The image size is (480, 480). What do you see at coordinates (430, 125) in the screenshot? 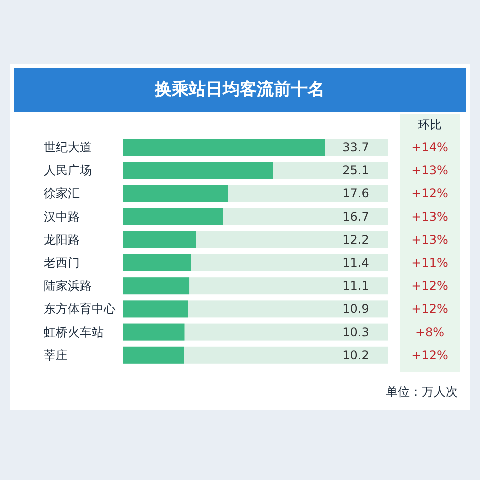
I see `text: 环比` at bounding box center [430, 125].